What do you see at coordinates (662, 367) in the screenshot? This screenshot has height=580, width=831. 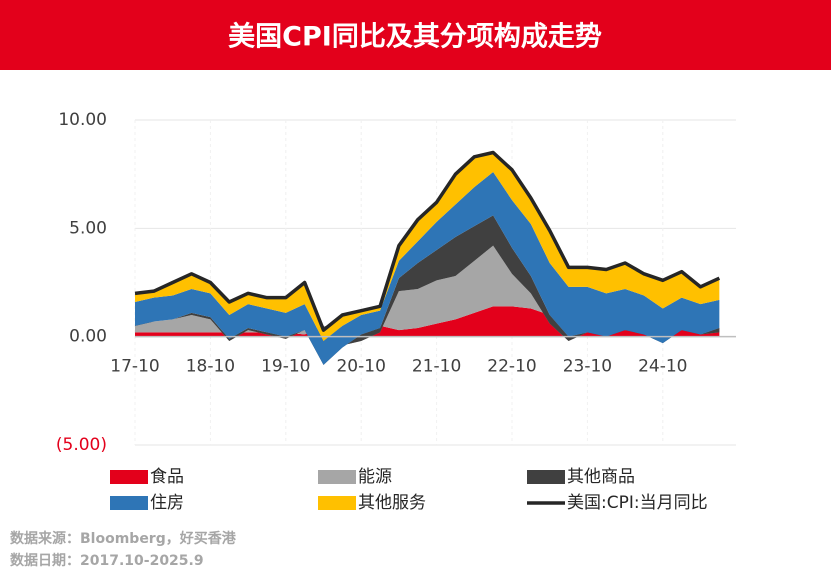 I see `x-tick-label: 24-10` at bounding box center [662, 367].